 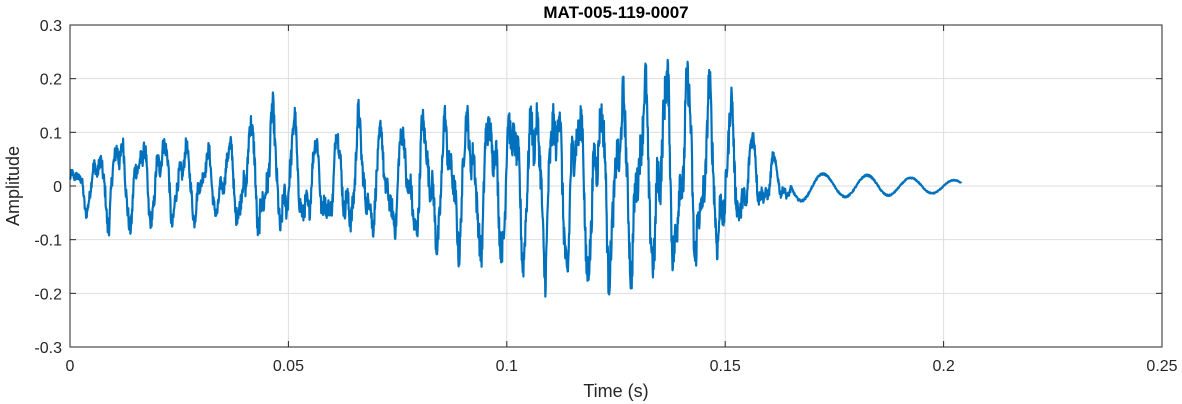 I want to click on y-tick-labels: -0.3 -0.2 -0.1 0 0.1 0.2 0.3, so click(x=48, y=187).